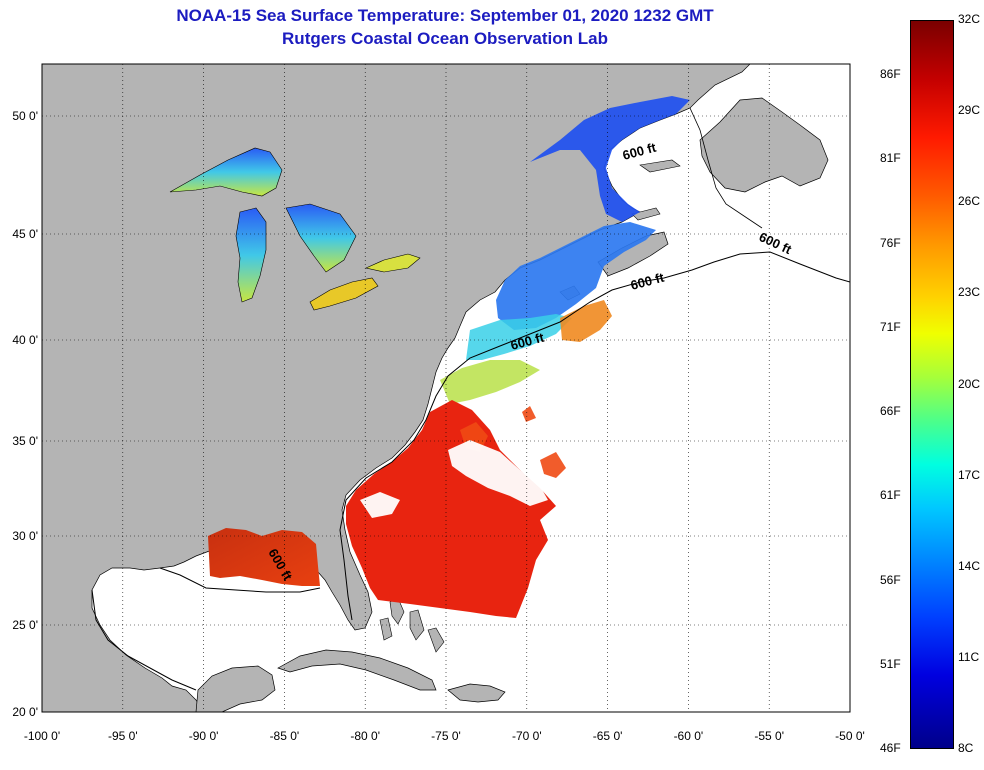 Image resolution: width=984 pixels, height=770 pixels. Describe the element at coordinates (969, 19) in the screenshot. I see `colorbar-celsius-label: 32C` at that location.